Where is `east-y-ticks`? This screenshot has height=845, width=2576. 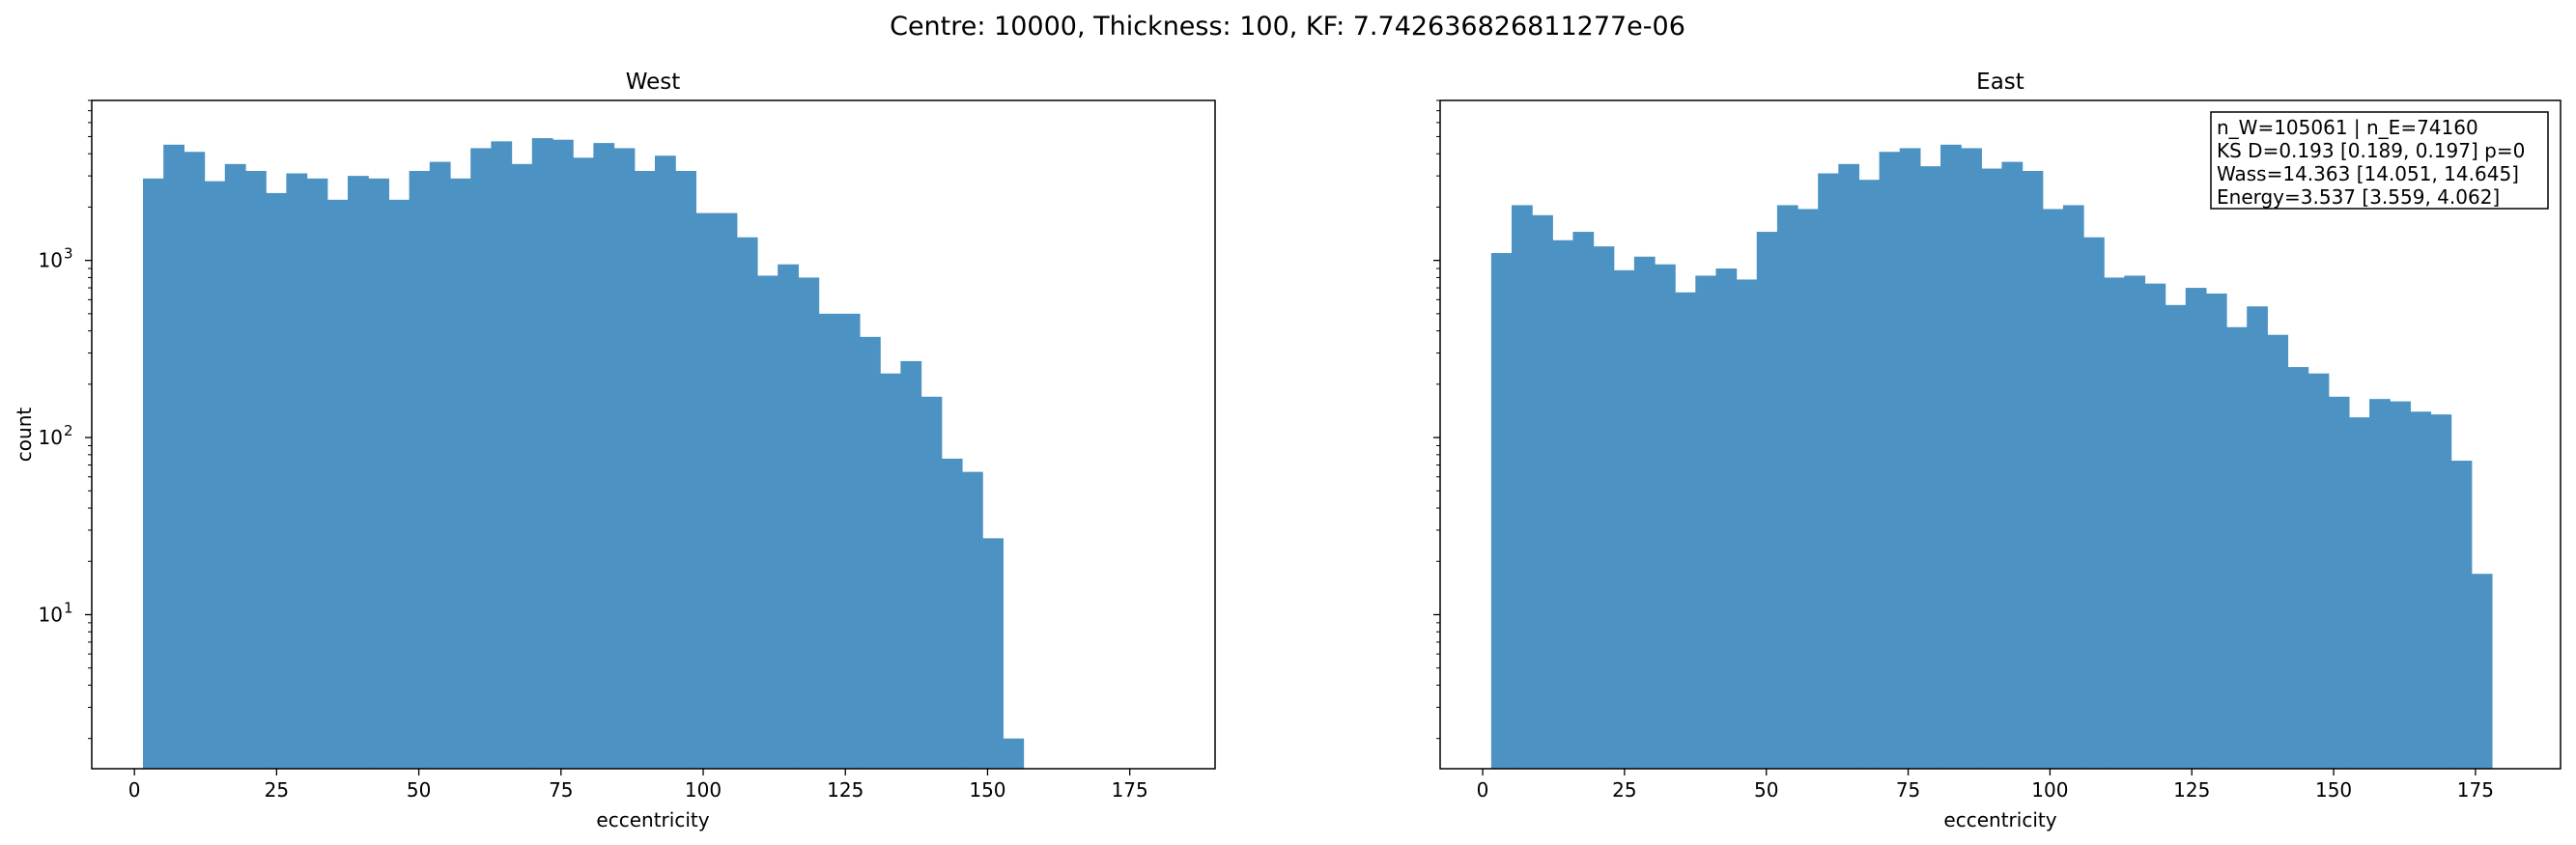 east-y-ticks is located at coordinates (1436, 437).